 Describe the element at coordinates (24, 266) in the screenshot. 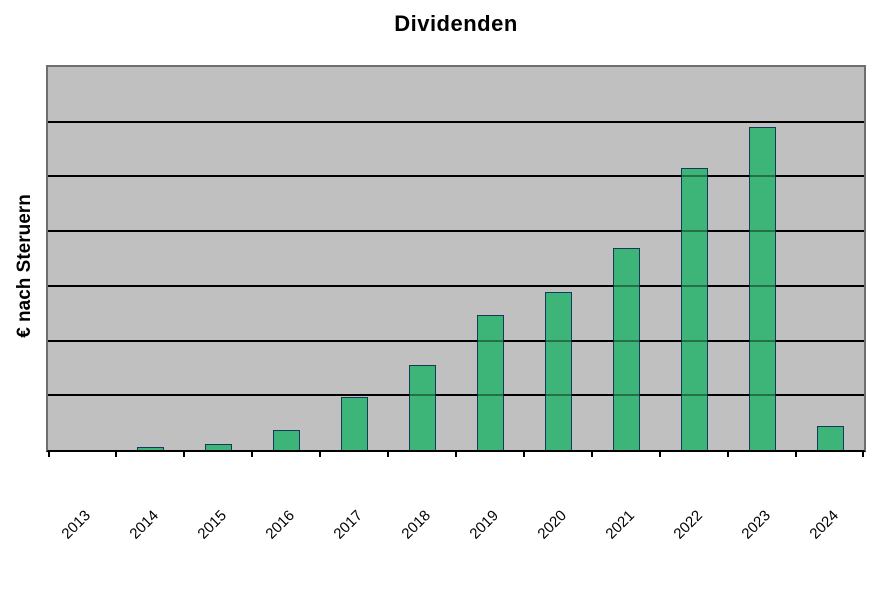

I see `y-axis-label: € nach Steruern` at that location.